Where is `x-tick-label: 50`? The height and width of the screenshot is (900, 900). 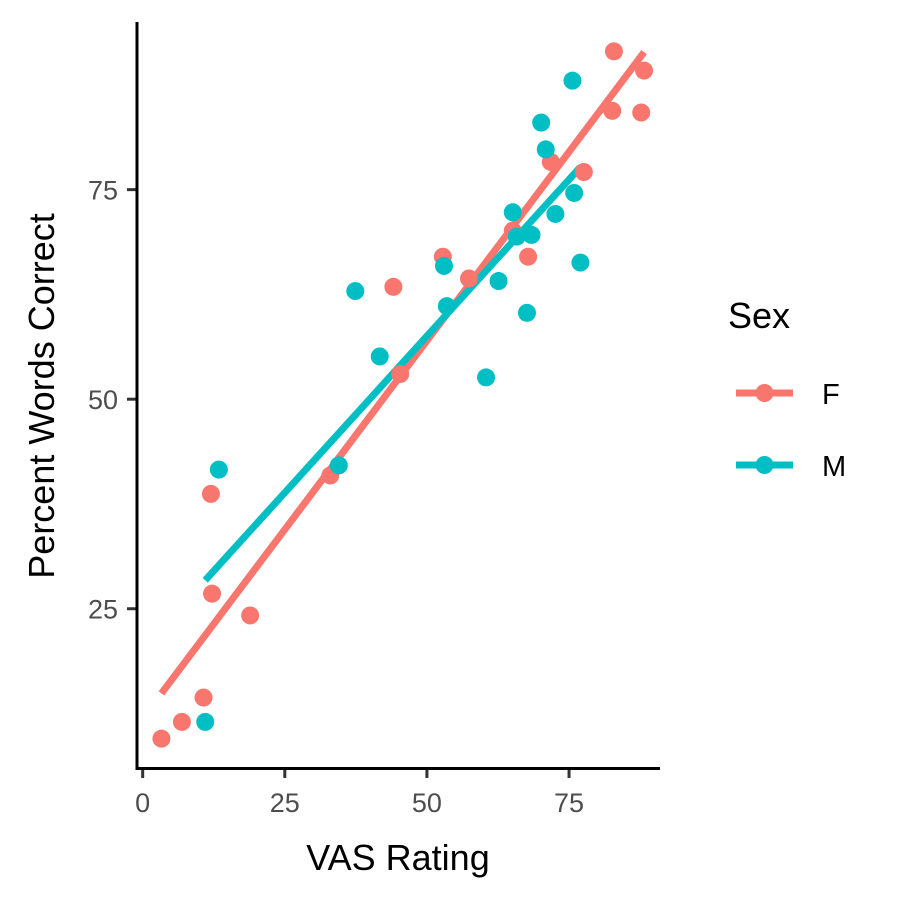
x-tick-label: 50 is located at coordinates (427, 803).